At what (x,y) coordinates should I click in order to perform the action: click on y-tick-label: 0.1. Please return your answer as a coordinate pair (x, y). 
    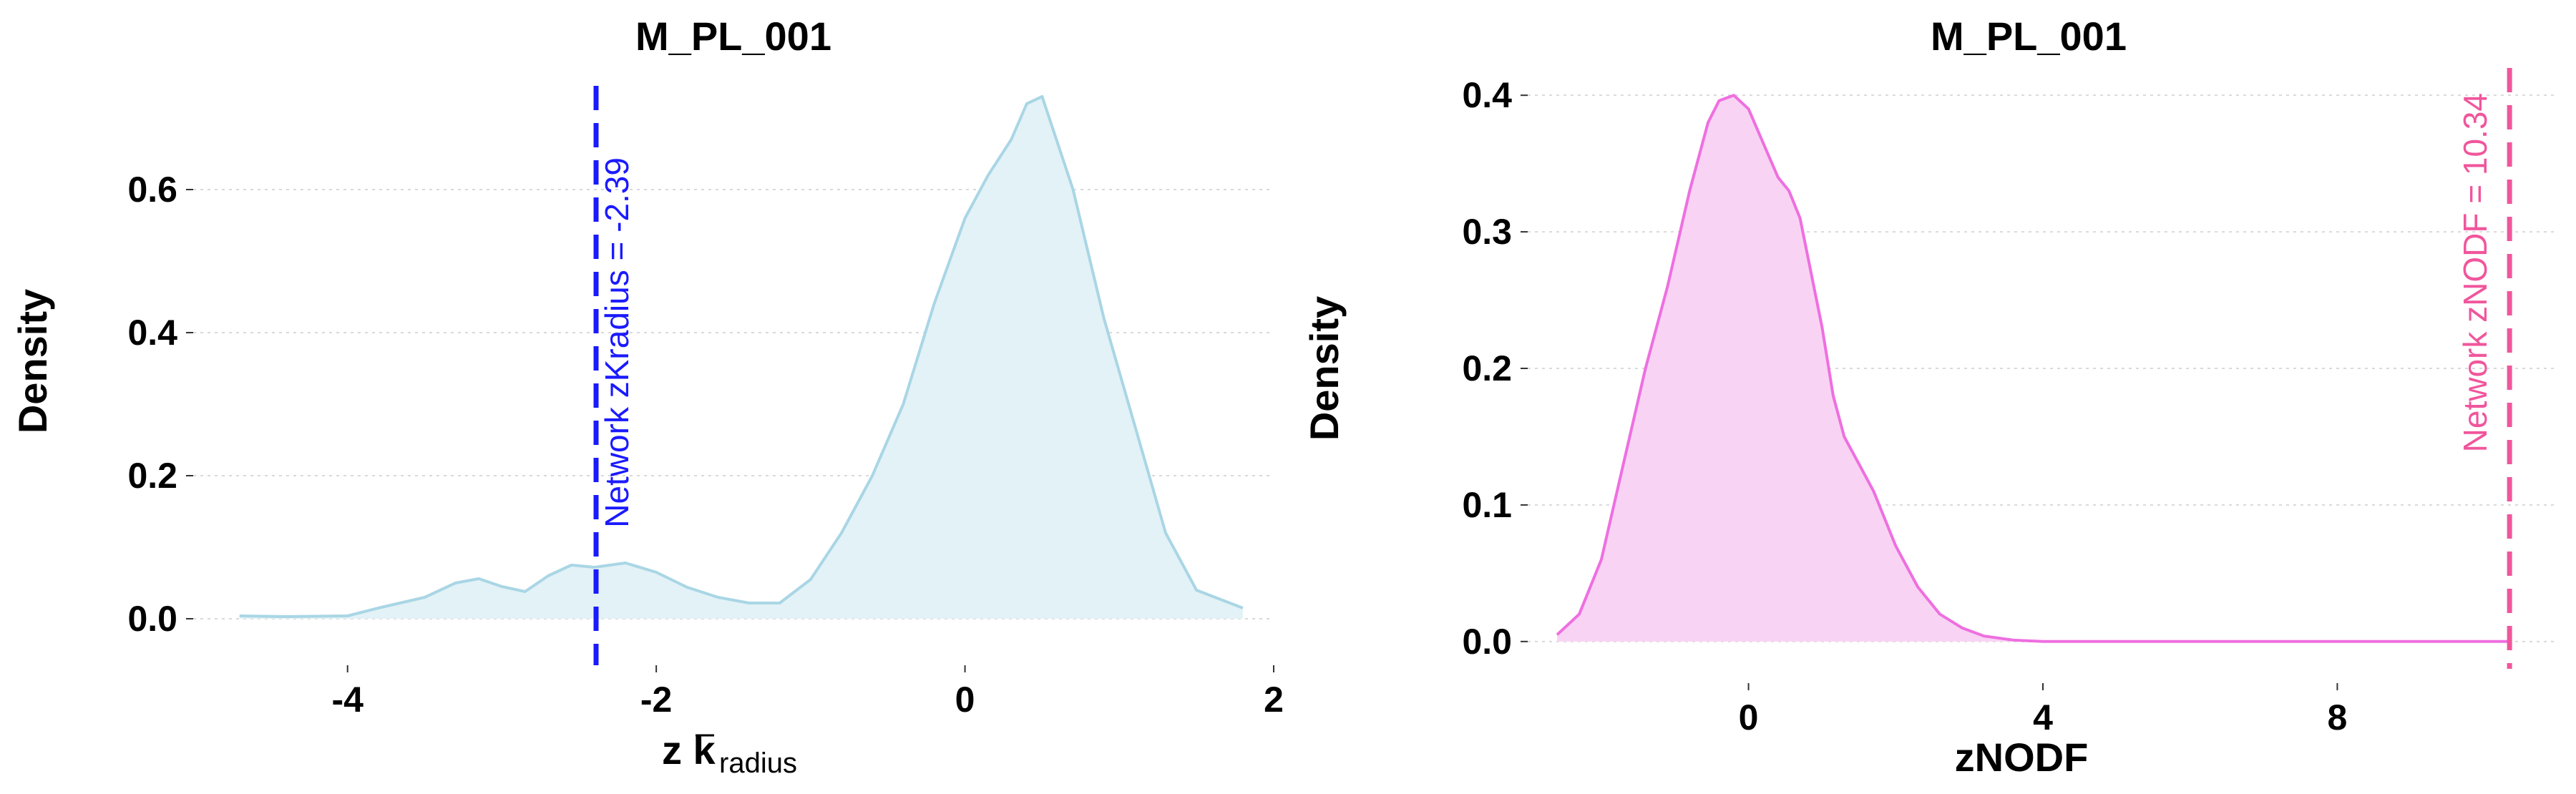
    Looking at the image, I should click on (1487, 505).